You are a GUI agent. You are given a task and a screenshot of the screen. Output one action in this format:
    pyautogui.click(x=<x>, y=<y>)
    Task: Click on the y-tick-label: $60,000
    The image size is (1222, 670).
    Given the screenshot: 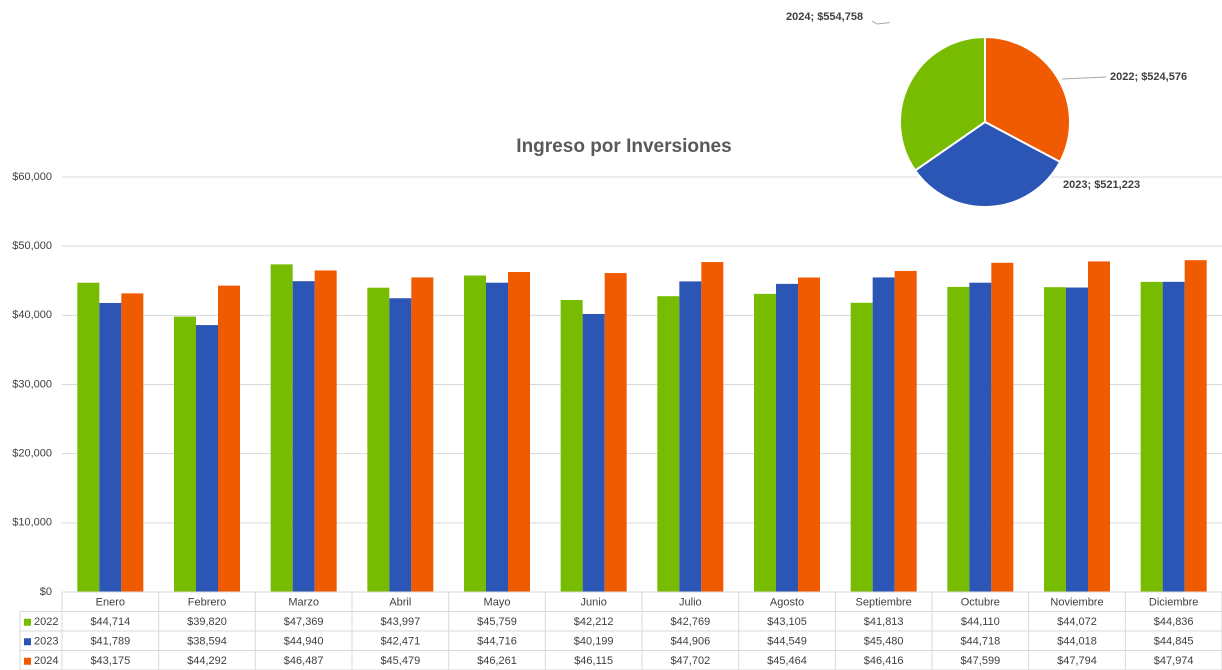 What is the action you would take?
    pyautogui.click(x=32, y=177)
    